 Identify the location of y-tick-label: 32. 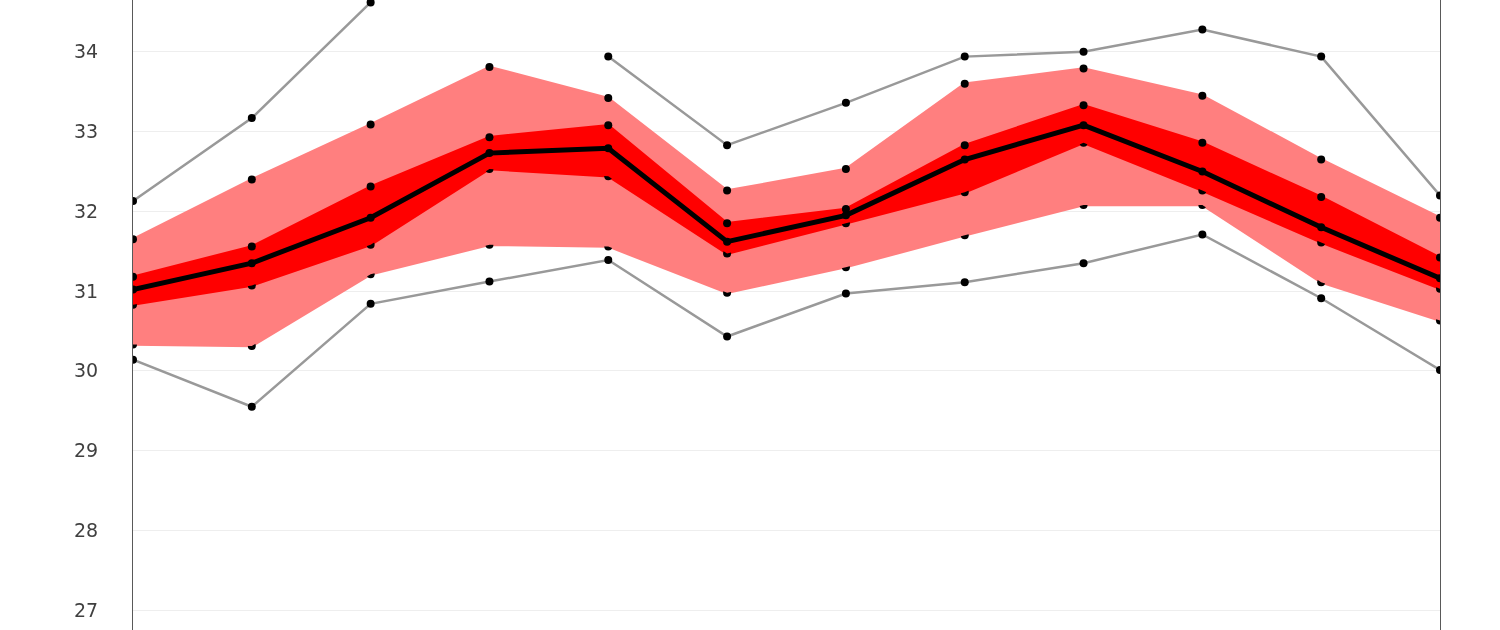
(86, 210).